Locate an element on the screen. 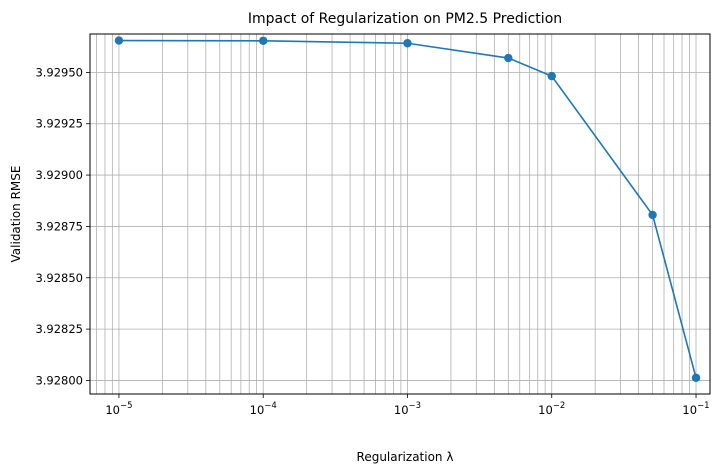  y-tick-label: 3.92925 is located at coordinates (59, 124).